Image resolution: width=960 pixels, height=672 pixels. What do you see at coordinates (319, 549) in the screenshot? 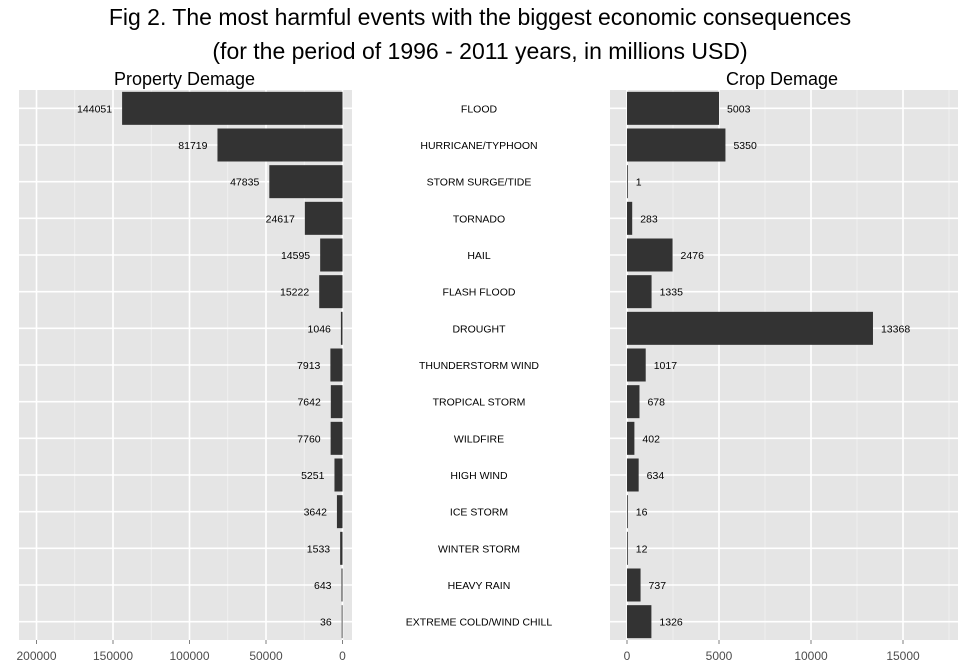
I see `property-bar-label: 1533` at bounding box center [319, 549].